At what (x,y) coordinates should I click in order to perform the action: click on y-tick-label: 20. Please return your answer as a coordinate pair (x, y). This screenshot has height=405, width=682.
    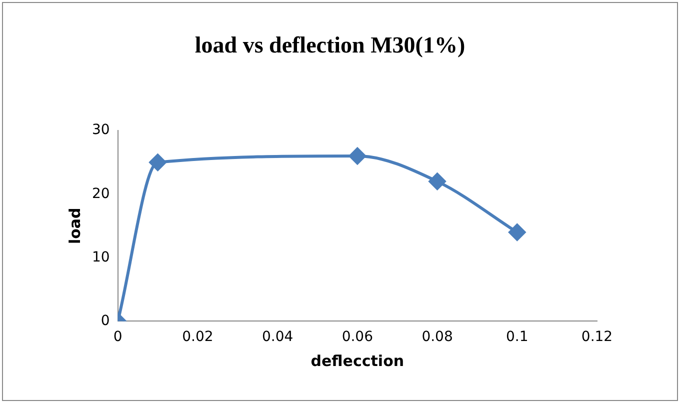
    Looking at the image, I should click on (101, 194).